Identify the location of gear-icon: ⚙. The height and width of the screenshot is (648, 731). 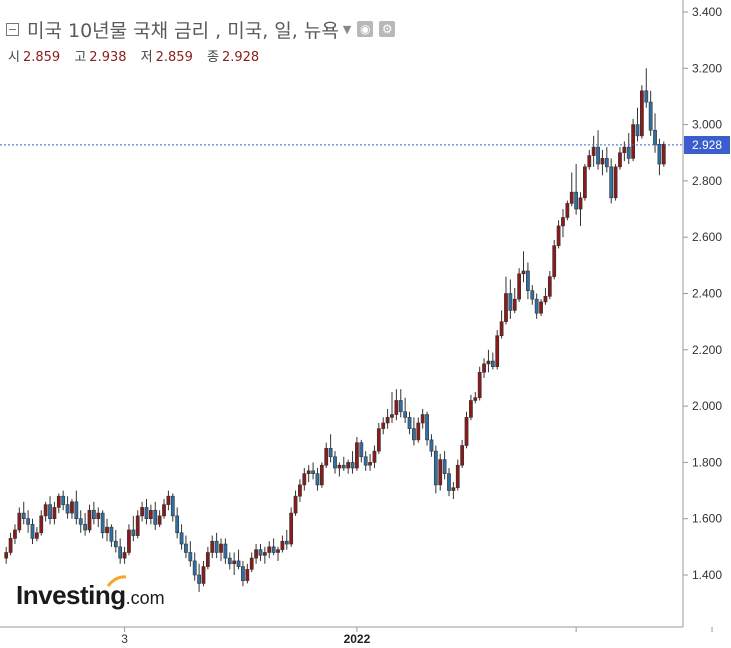
(387, 29).